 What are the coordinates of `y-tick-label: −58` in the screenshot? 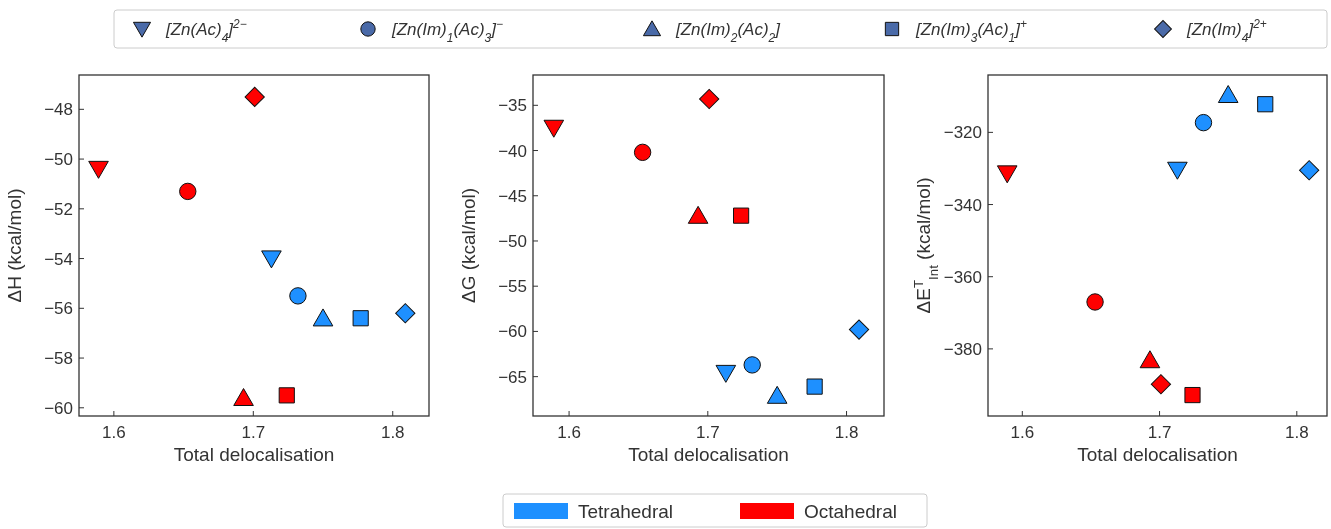 It's located at (58, 359).